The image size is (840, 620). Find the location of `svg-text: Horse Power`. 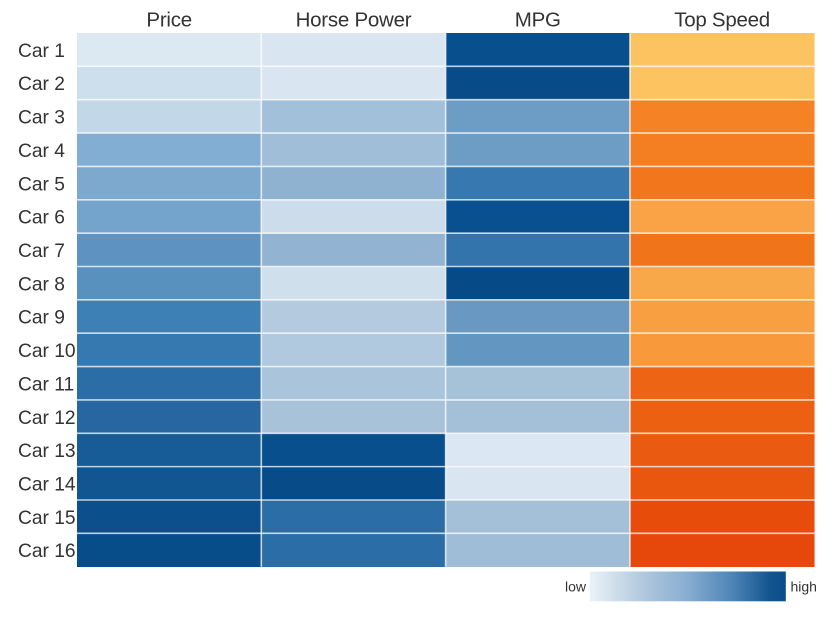

svg-text: Horse Power is located at coordinates (354, 20).